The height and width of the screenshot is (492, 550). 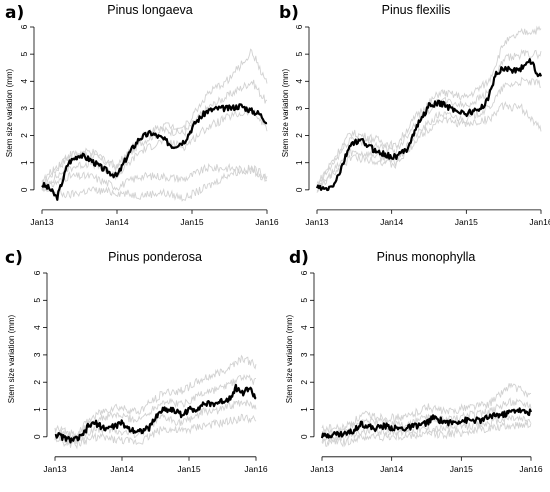 I want to click on panel-letter: d), so click(x=299, y=258).